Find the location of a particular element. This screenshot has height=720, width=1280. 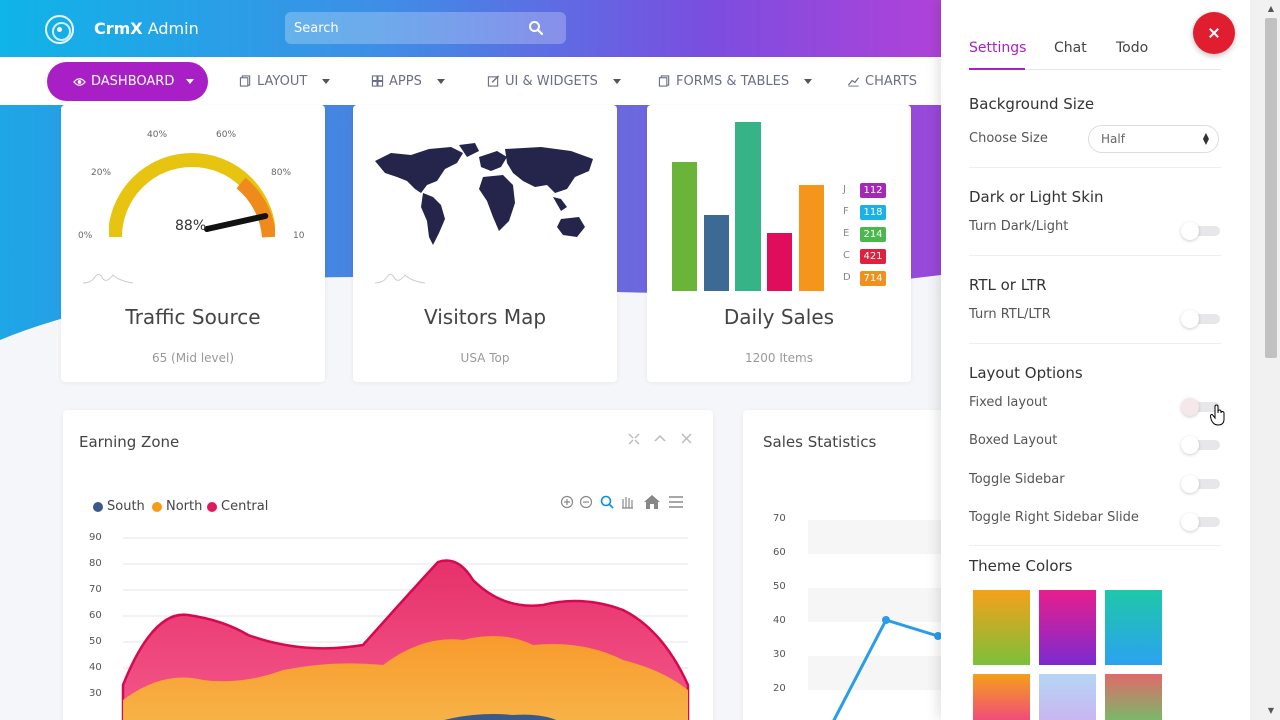

section-title: Background Size is located at coordinates (1032, 104).